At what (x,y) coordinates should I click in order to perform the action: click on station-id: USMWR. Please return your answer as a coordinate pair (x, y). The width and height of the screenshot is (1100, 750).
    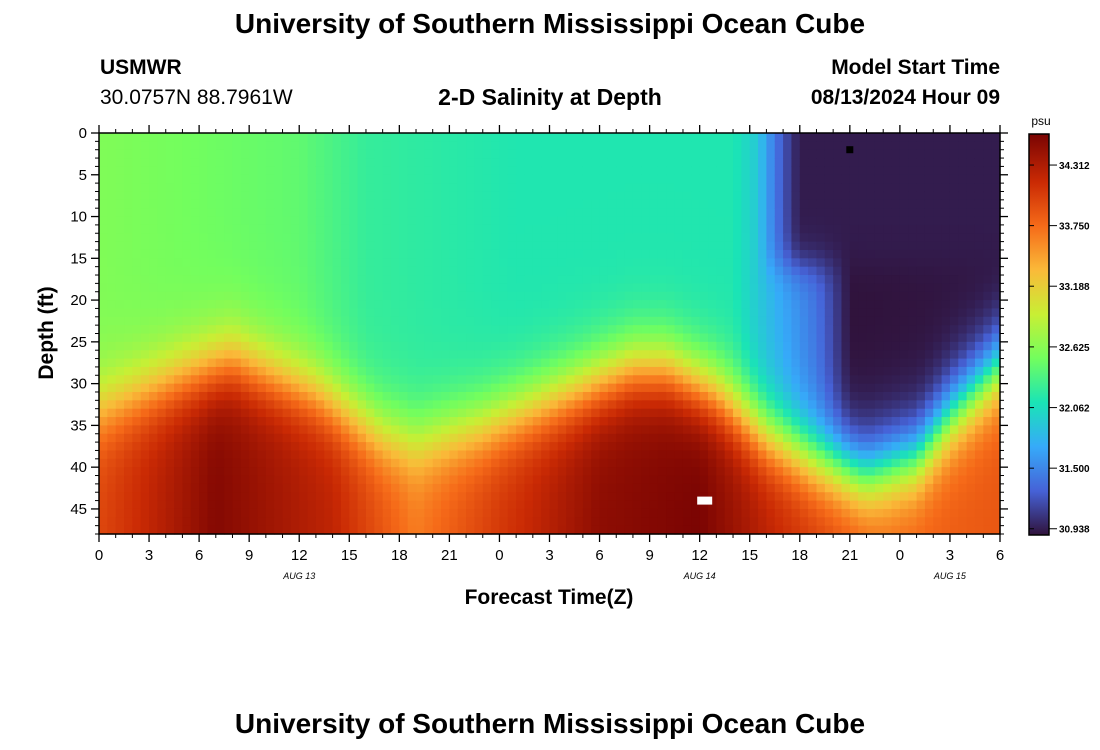
    Looking at the image, I should click on (141, 67).